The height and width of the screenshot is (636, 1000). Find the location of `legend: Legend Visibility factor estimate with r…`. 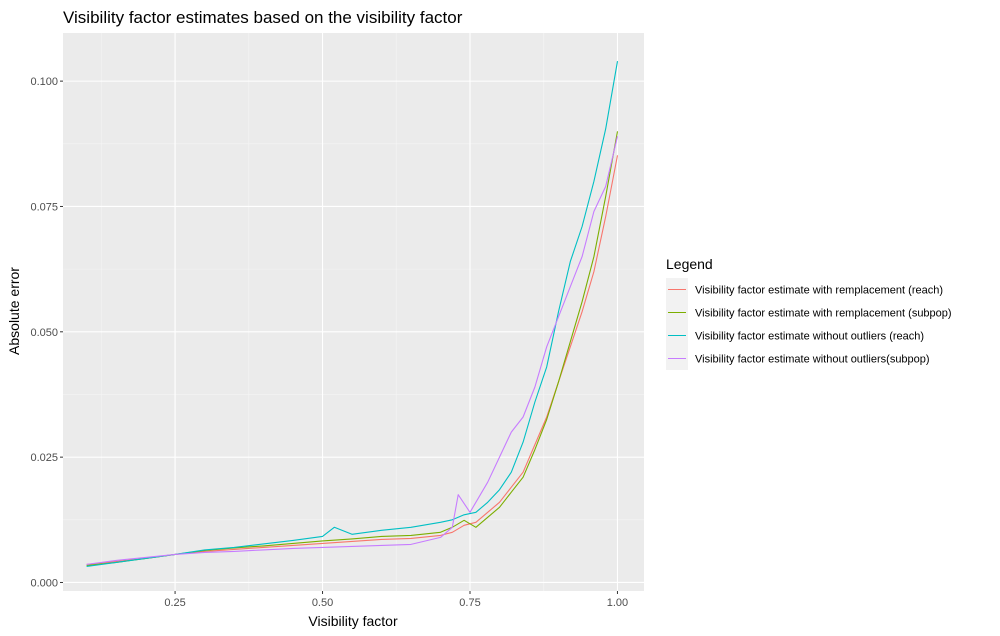

legend: Legend Visibility factor estimate with r… is located at coordinates (809, 313).